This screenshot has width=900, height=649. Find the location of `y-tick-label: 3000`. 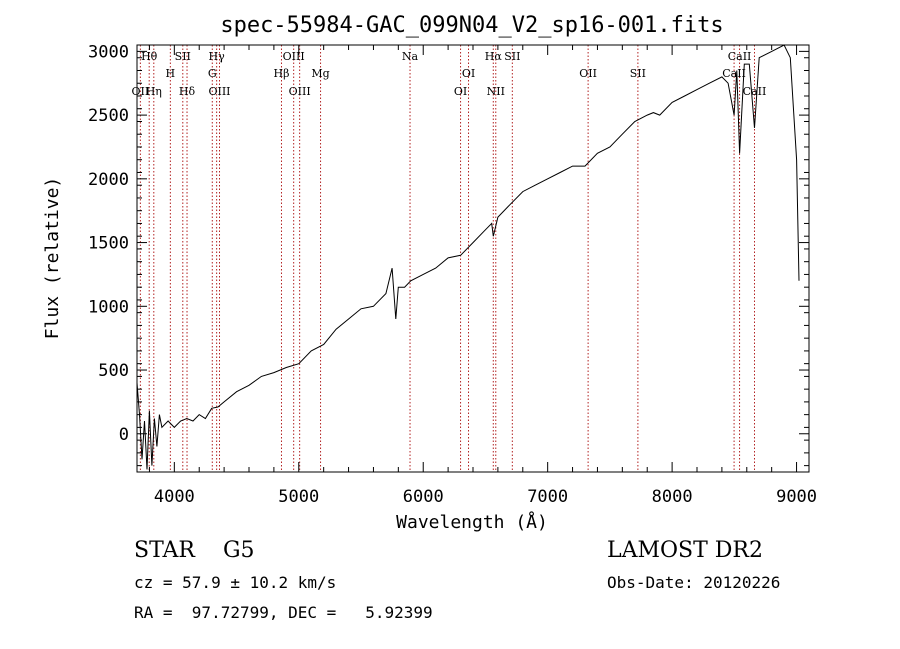

y-tick-label: 3000 is located at coordinates (108, 52).